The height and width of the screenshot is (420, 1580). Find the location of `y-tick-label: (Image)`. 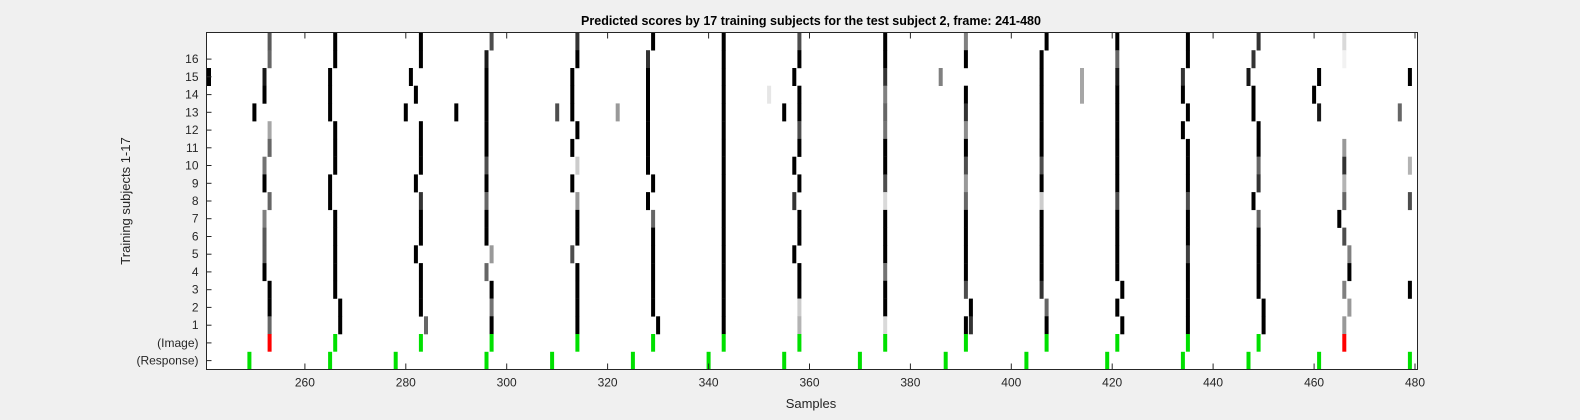

y-tick-label: (Image) is located at coordinates (177, 343).